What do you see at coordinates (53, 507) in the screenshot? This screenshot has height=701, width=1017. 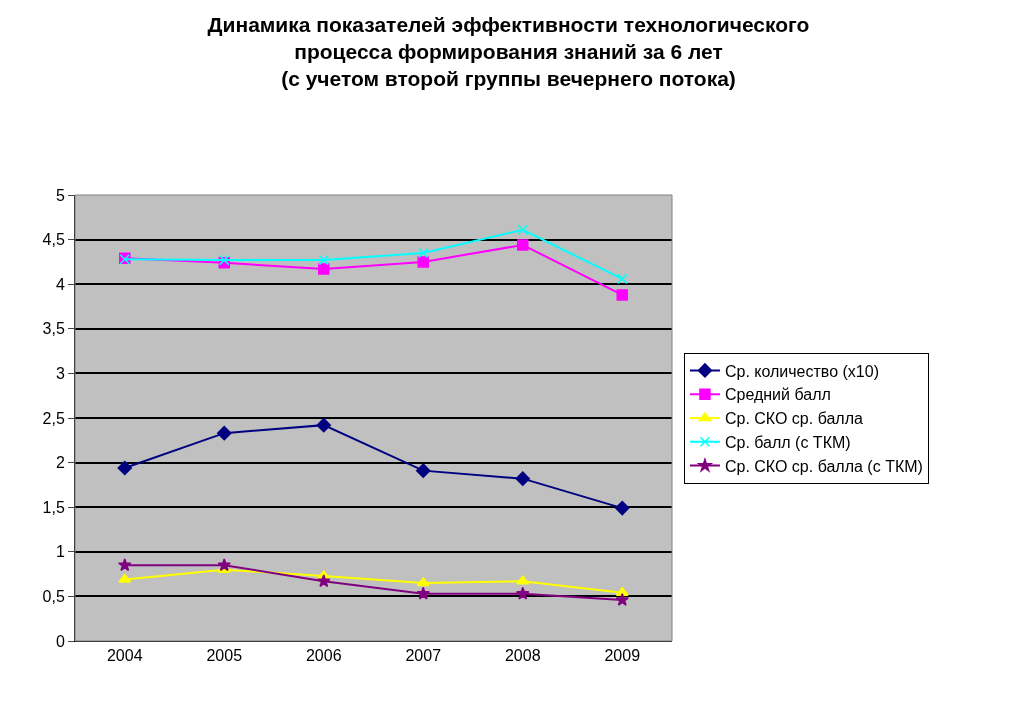 I see `y-tick-label: 1,5` at bounding box center [53, 507].